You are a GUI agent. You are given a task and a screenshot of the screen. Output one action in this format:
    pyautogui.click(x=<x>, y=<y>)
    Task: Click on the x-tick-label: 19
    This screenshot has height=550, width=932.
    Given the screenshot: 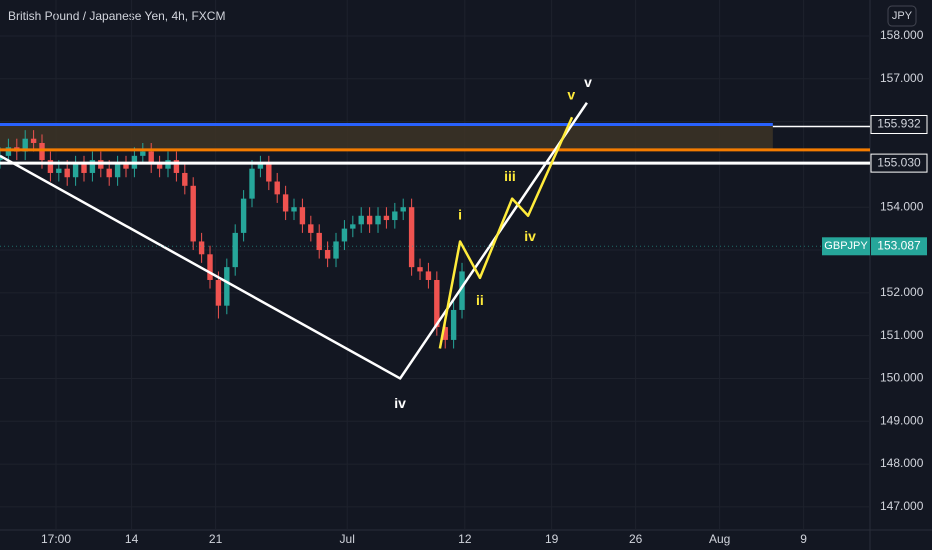 What is the action you would take?
    pyautogui.click(x=552, y=539)
    